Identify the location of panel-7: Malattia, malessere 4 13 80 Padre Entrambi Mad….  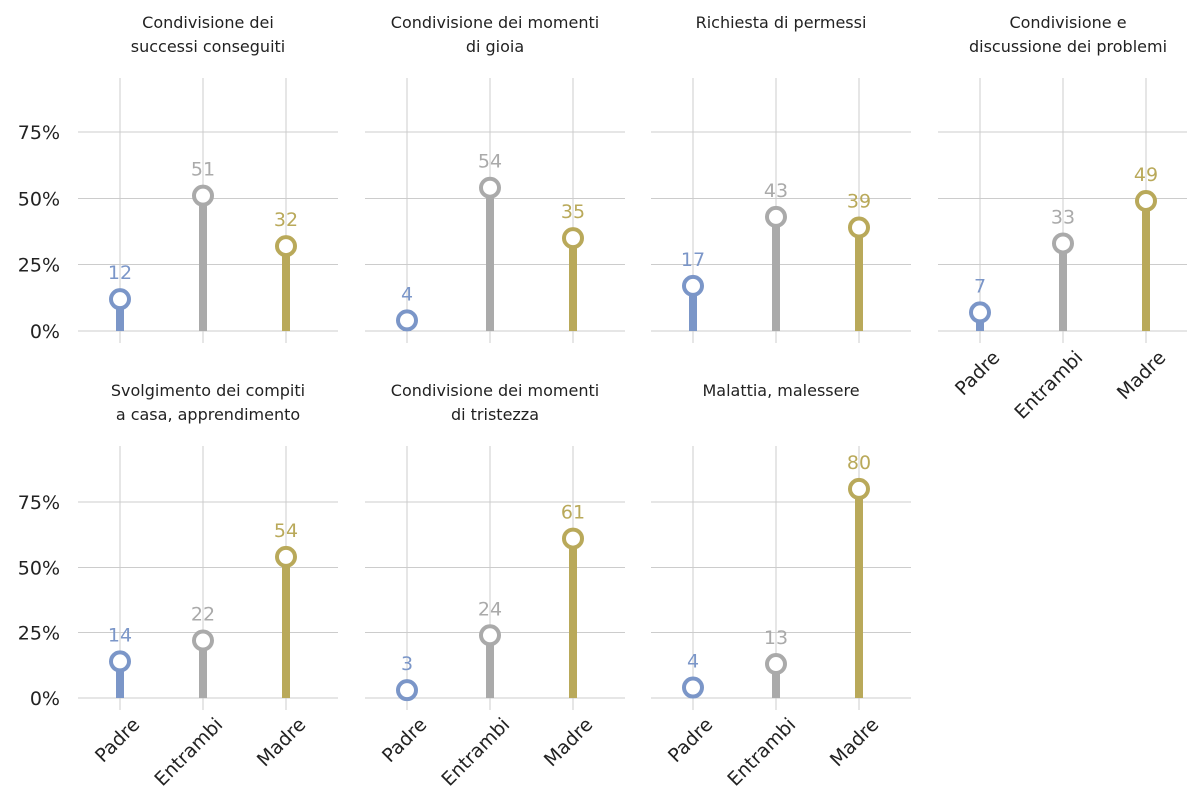
(781, 586).